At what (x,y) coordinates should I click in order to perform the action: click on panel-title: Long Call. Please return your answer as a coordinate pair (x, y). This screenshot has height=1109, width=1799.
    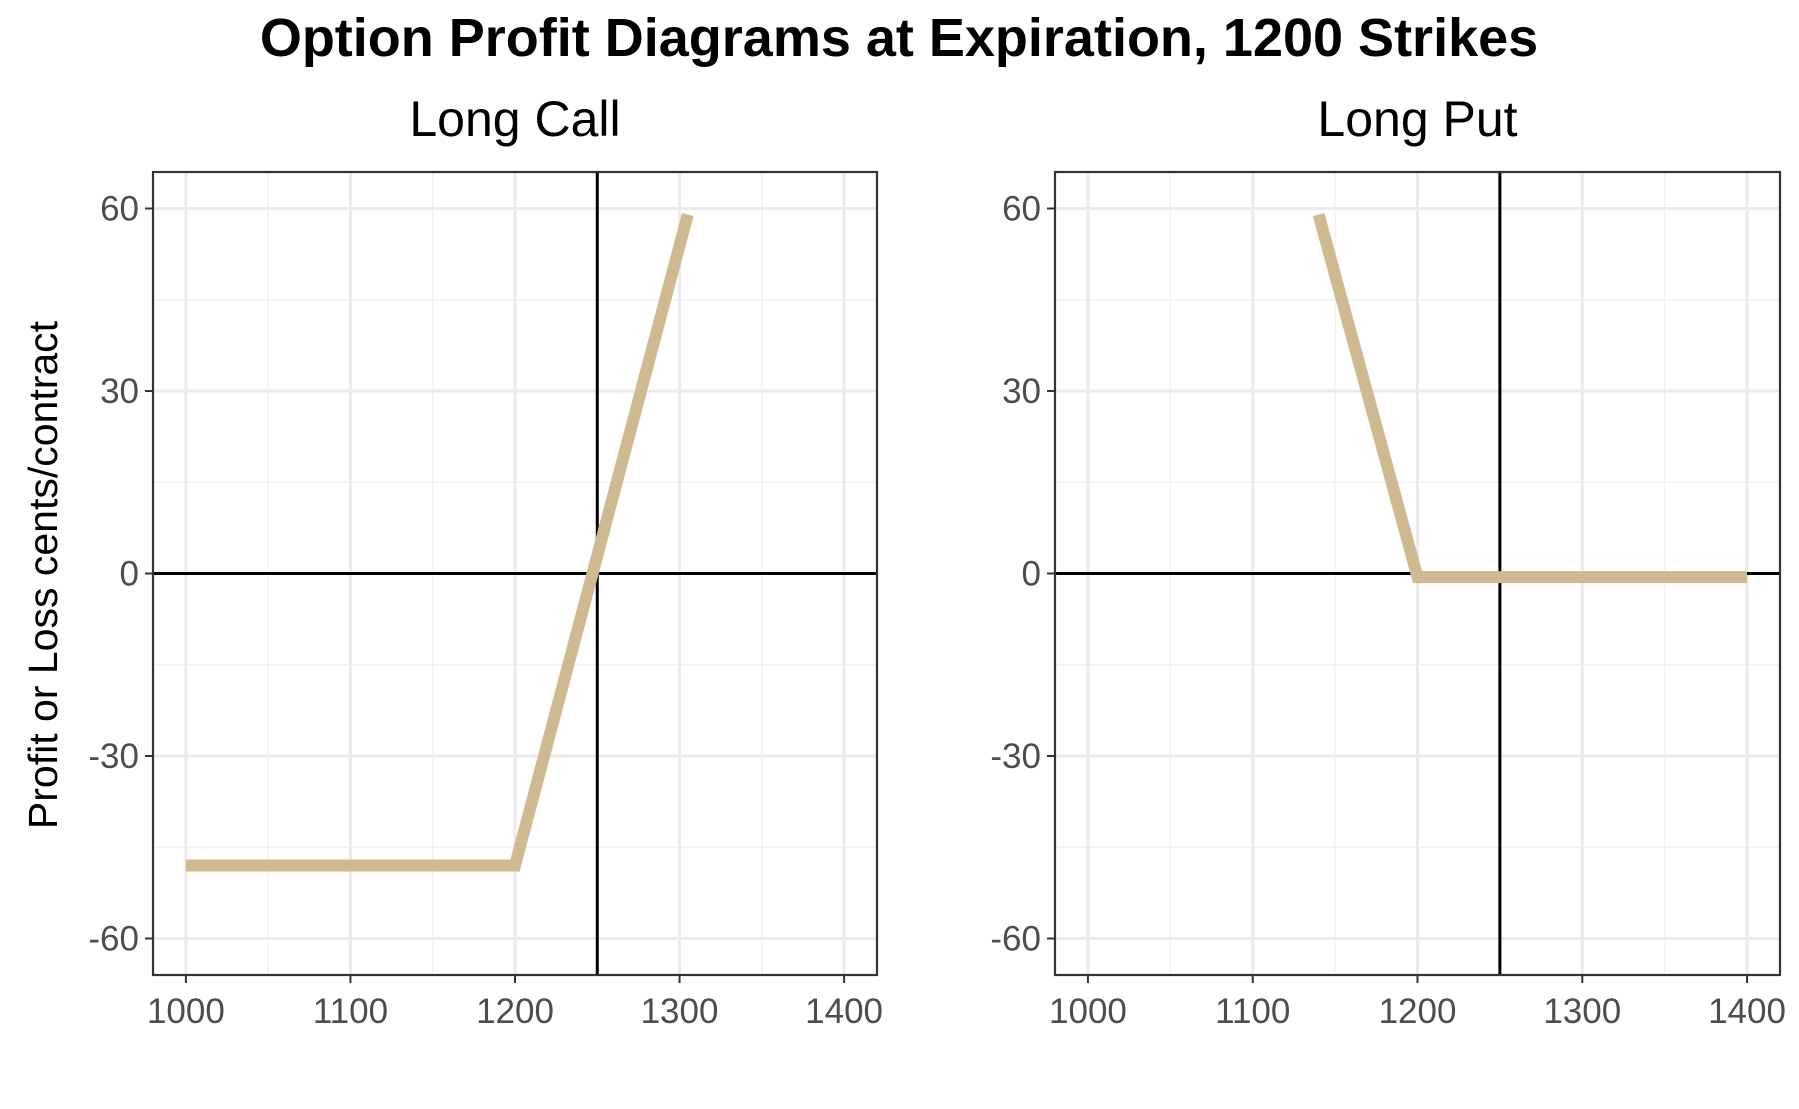
    Looking at the image, I should click on (514, 119).